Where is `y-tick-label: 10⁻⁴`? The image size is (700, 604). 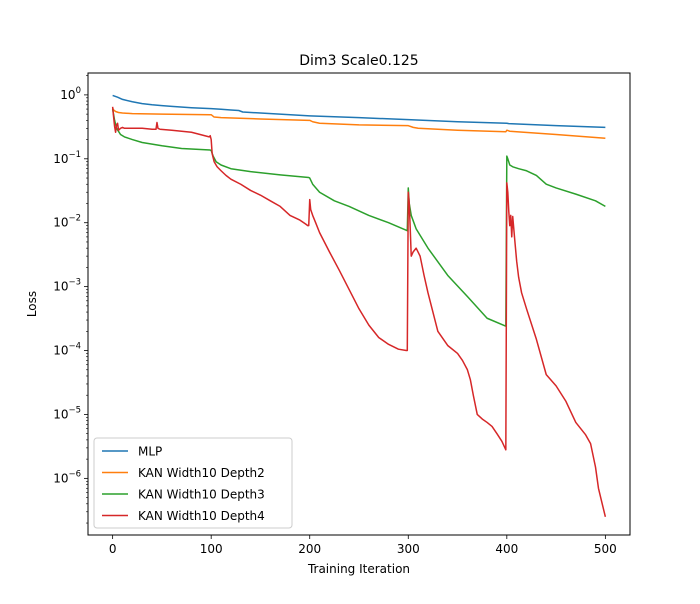 y-tick-label: 10⁻⁴ is located at coordinates (67, 350).